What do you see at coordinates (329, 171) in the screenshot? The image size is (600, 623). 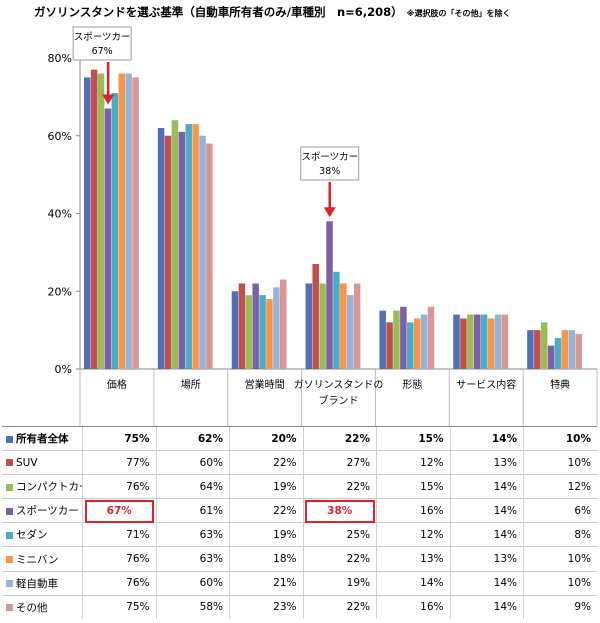 I see `callout-value: 38%` at bounding box center [329, 171].